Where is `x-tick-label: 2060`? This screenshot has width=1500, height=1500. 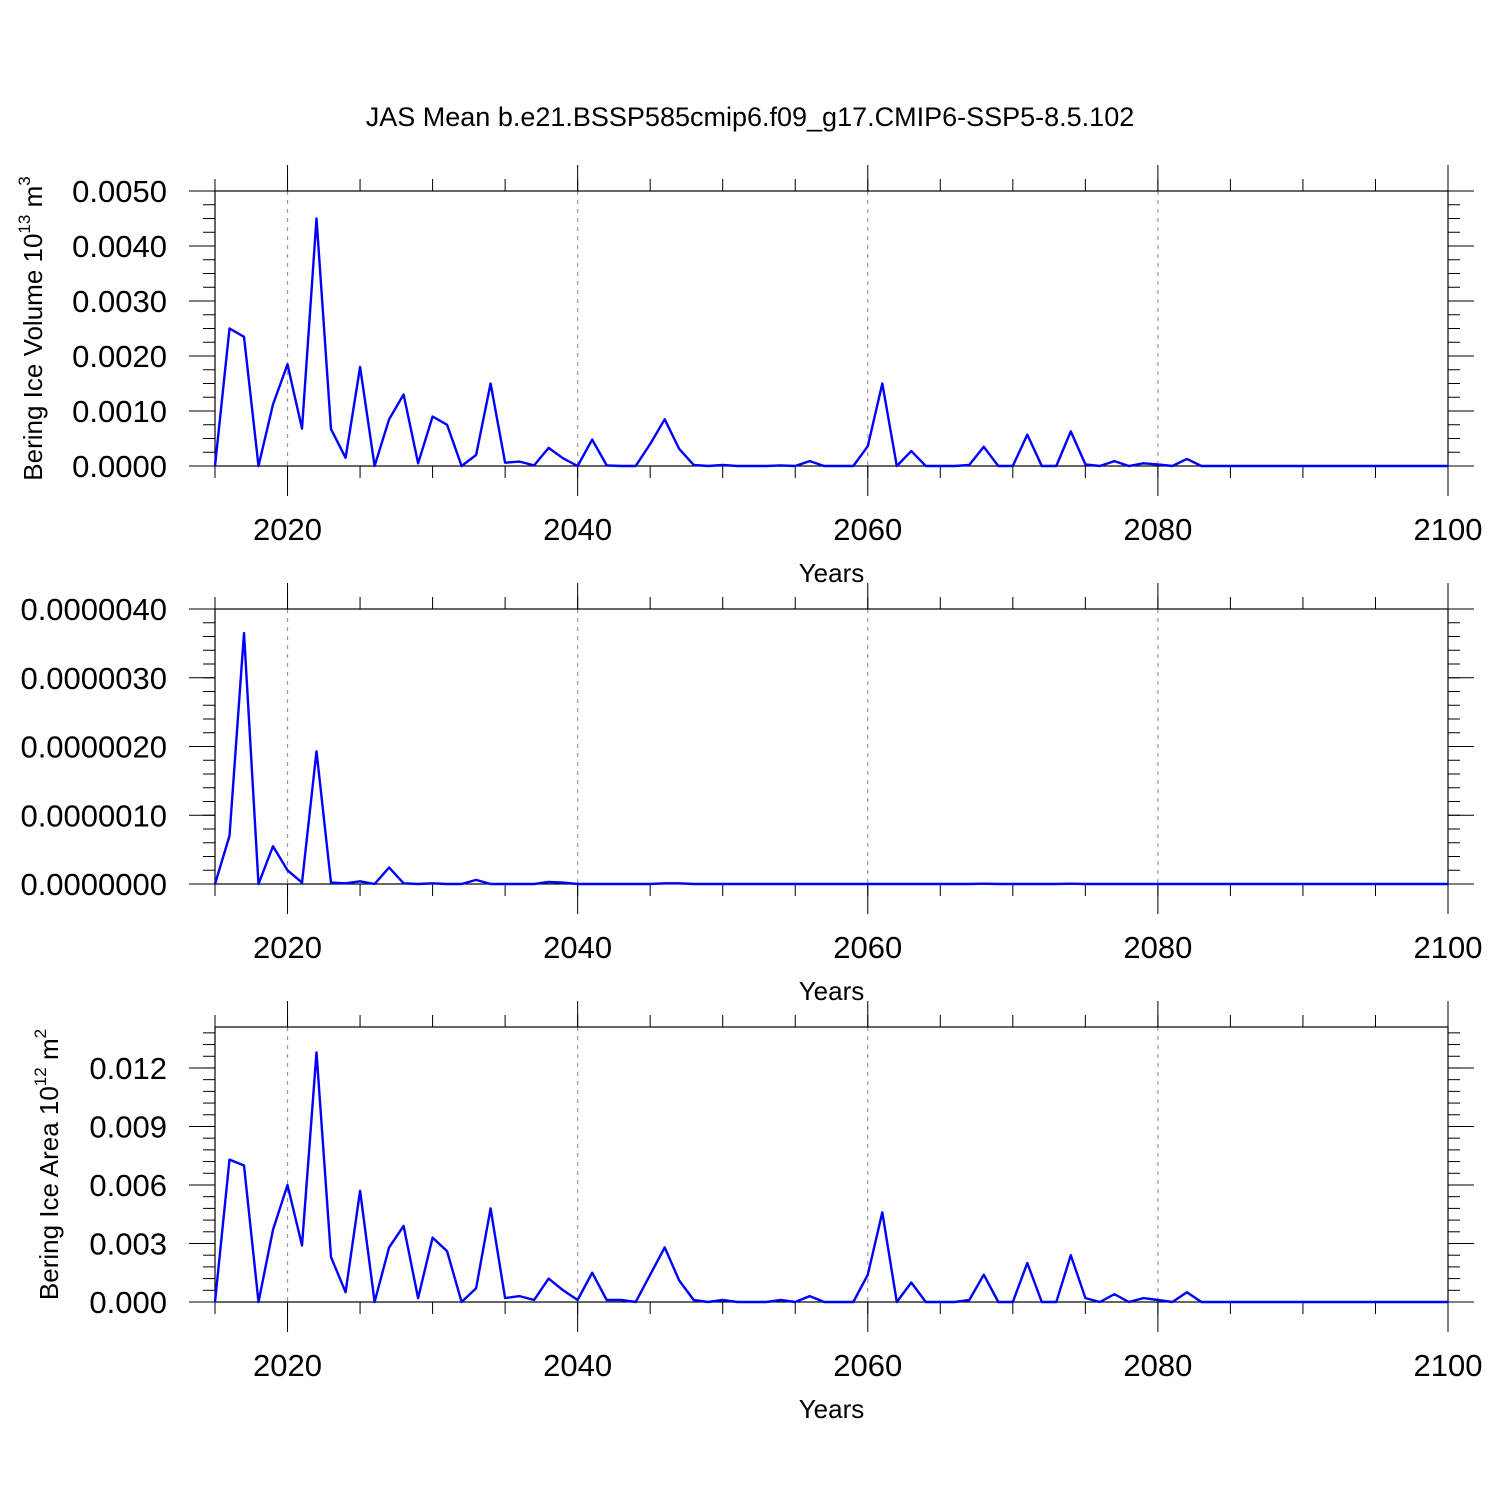 x-tick-label: 2060 is located at coordinates (867, 1365).